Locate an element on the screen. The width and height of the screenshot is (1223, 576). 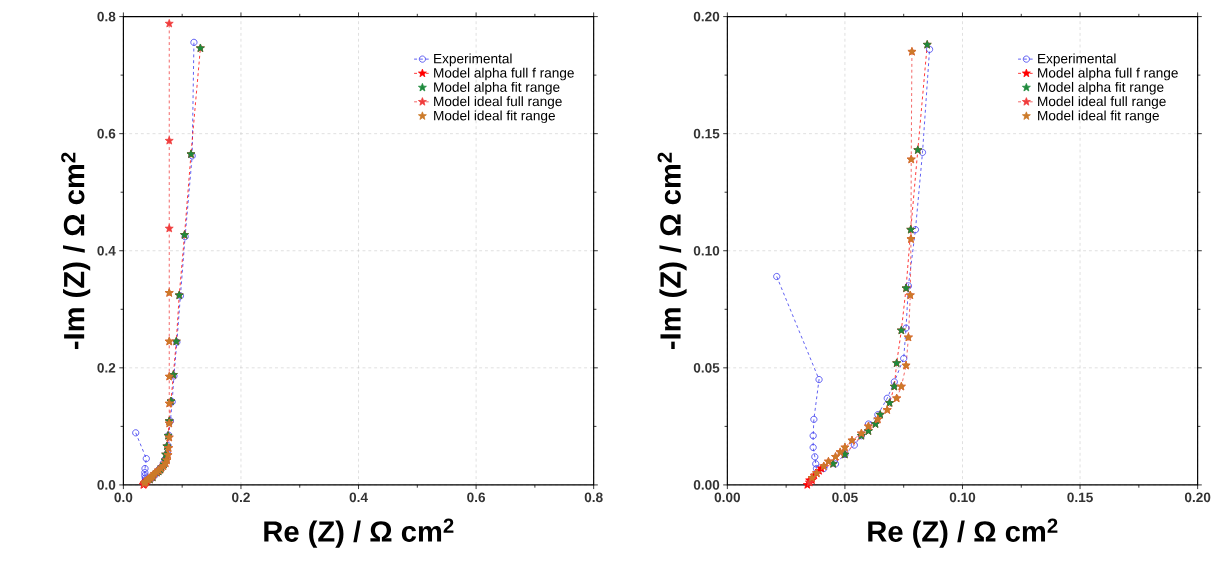
y-tick-label: 0.6 is located at coordinates (106, 134).